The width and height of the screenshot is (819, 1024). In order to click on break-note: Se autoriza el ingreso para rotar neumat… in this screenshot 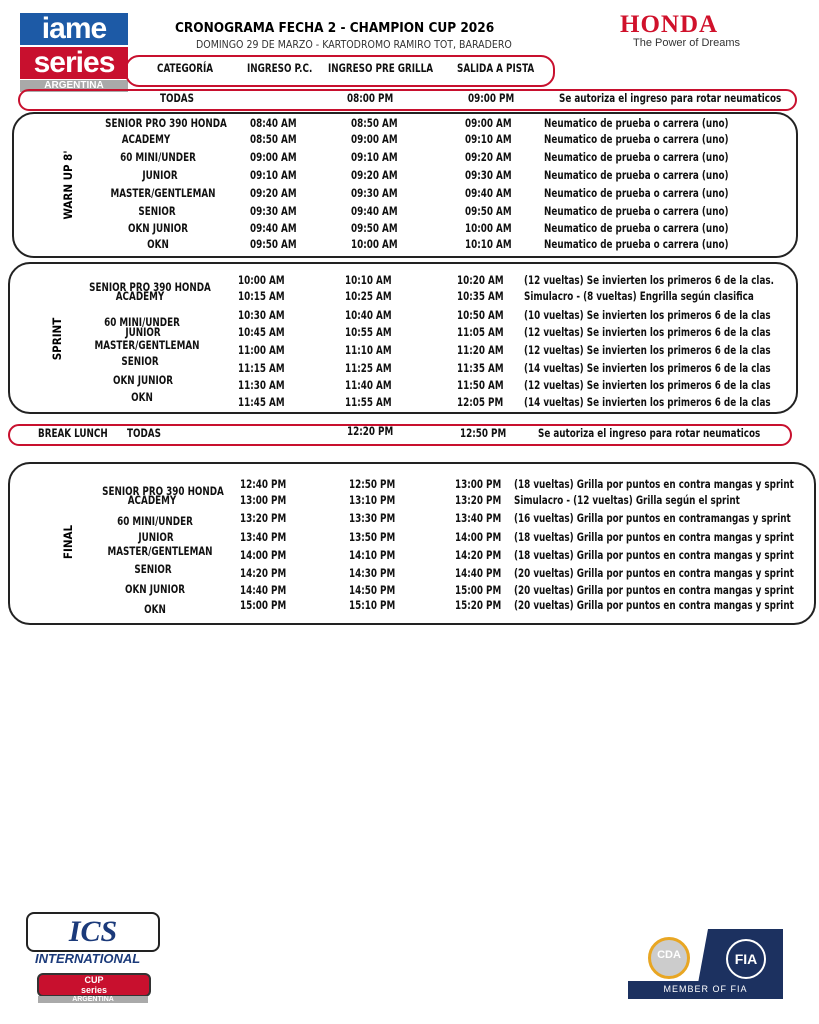, I will do `click(649, 433)`.